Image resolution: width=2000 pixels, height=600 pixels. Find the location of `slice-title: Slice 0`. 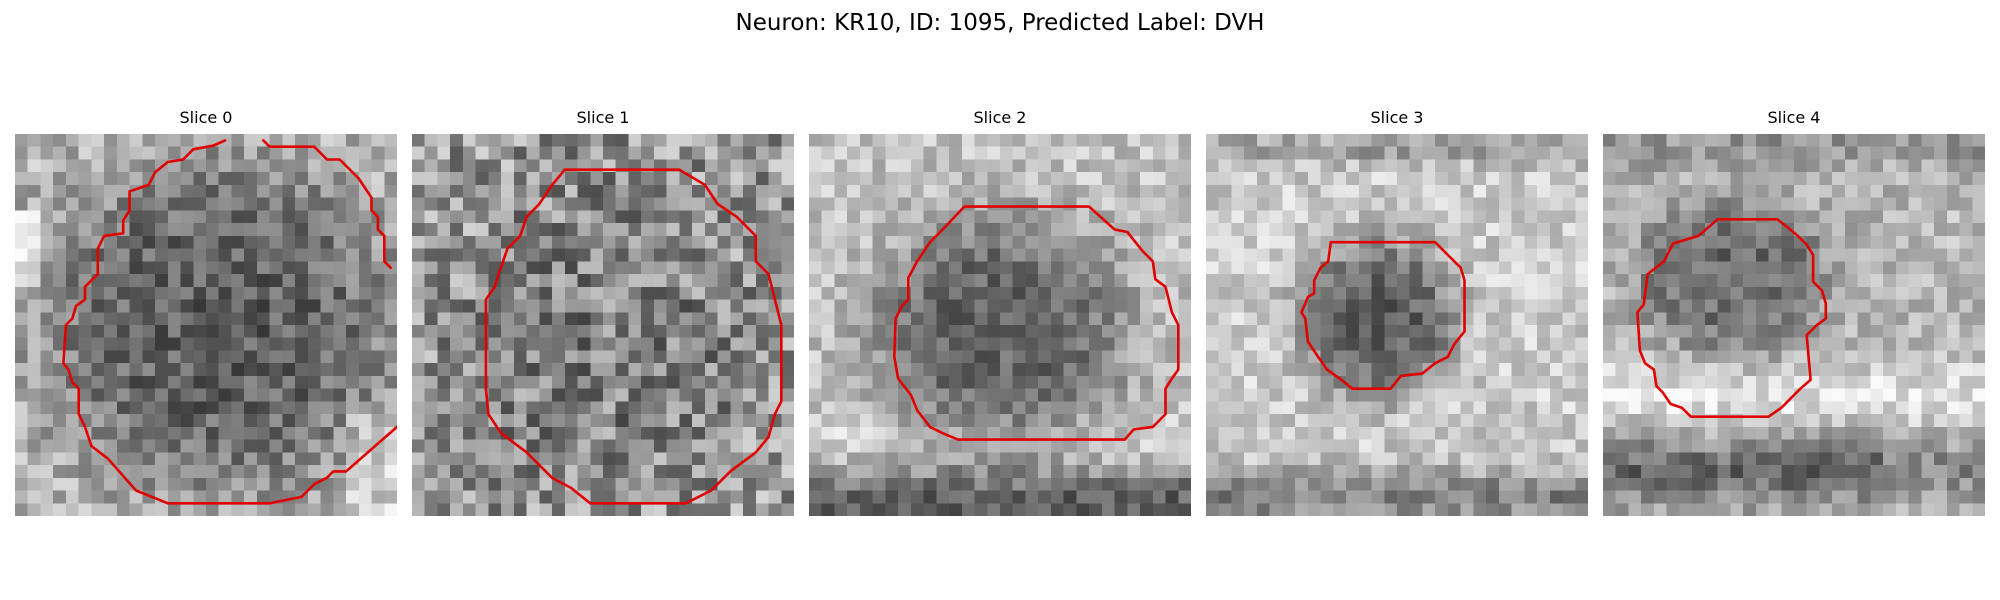

slice-title: Slice 0 is located at coordinates (206, 117).